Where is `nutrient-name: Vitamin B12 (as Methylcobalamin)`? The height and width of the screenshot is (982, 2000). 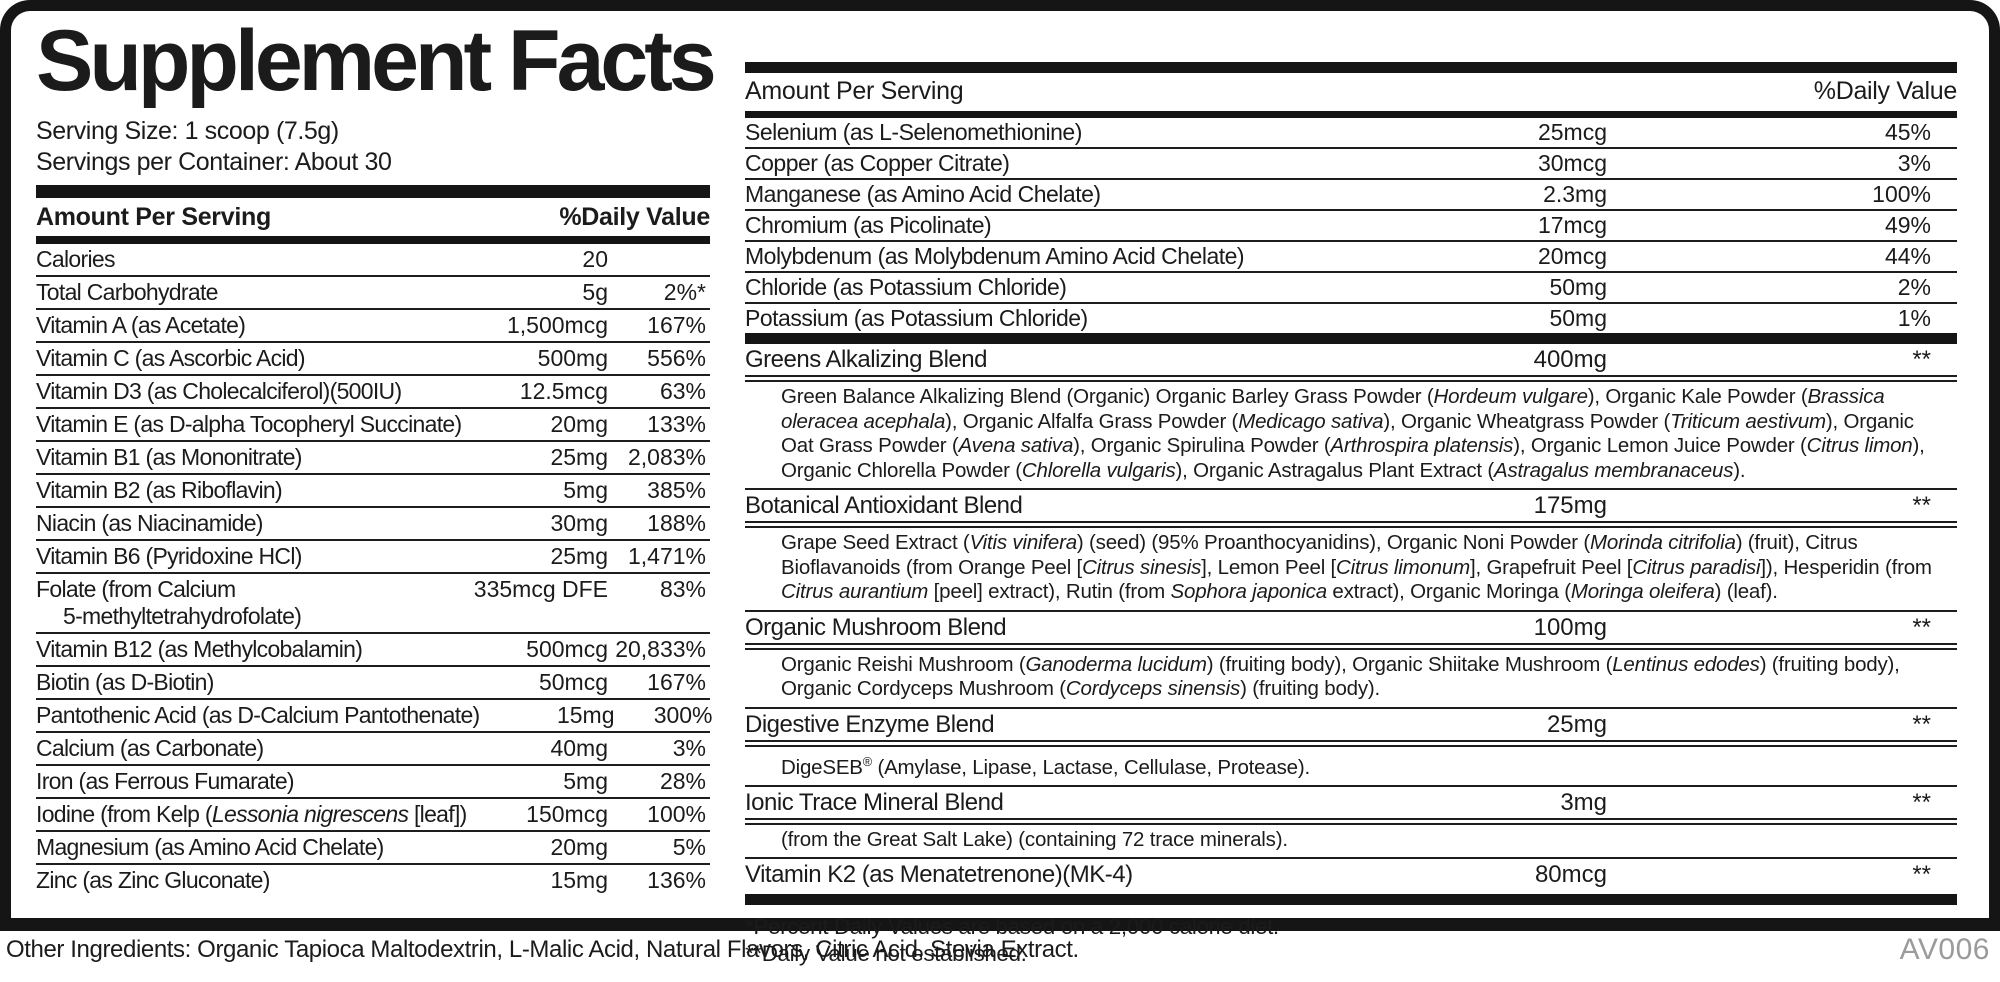 nutrient-name: Vitamin B12 (as Methylcobalamin) is located at coordinates (199, 649).